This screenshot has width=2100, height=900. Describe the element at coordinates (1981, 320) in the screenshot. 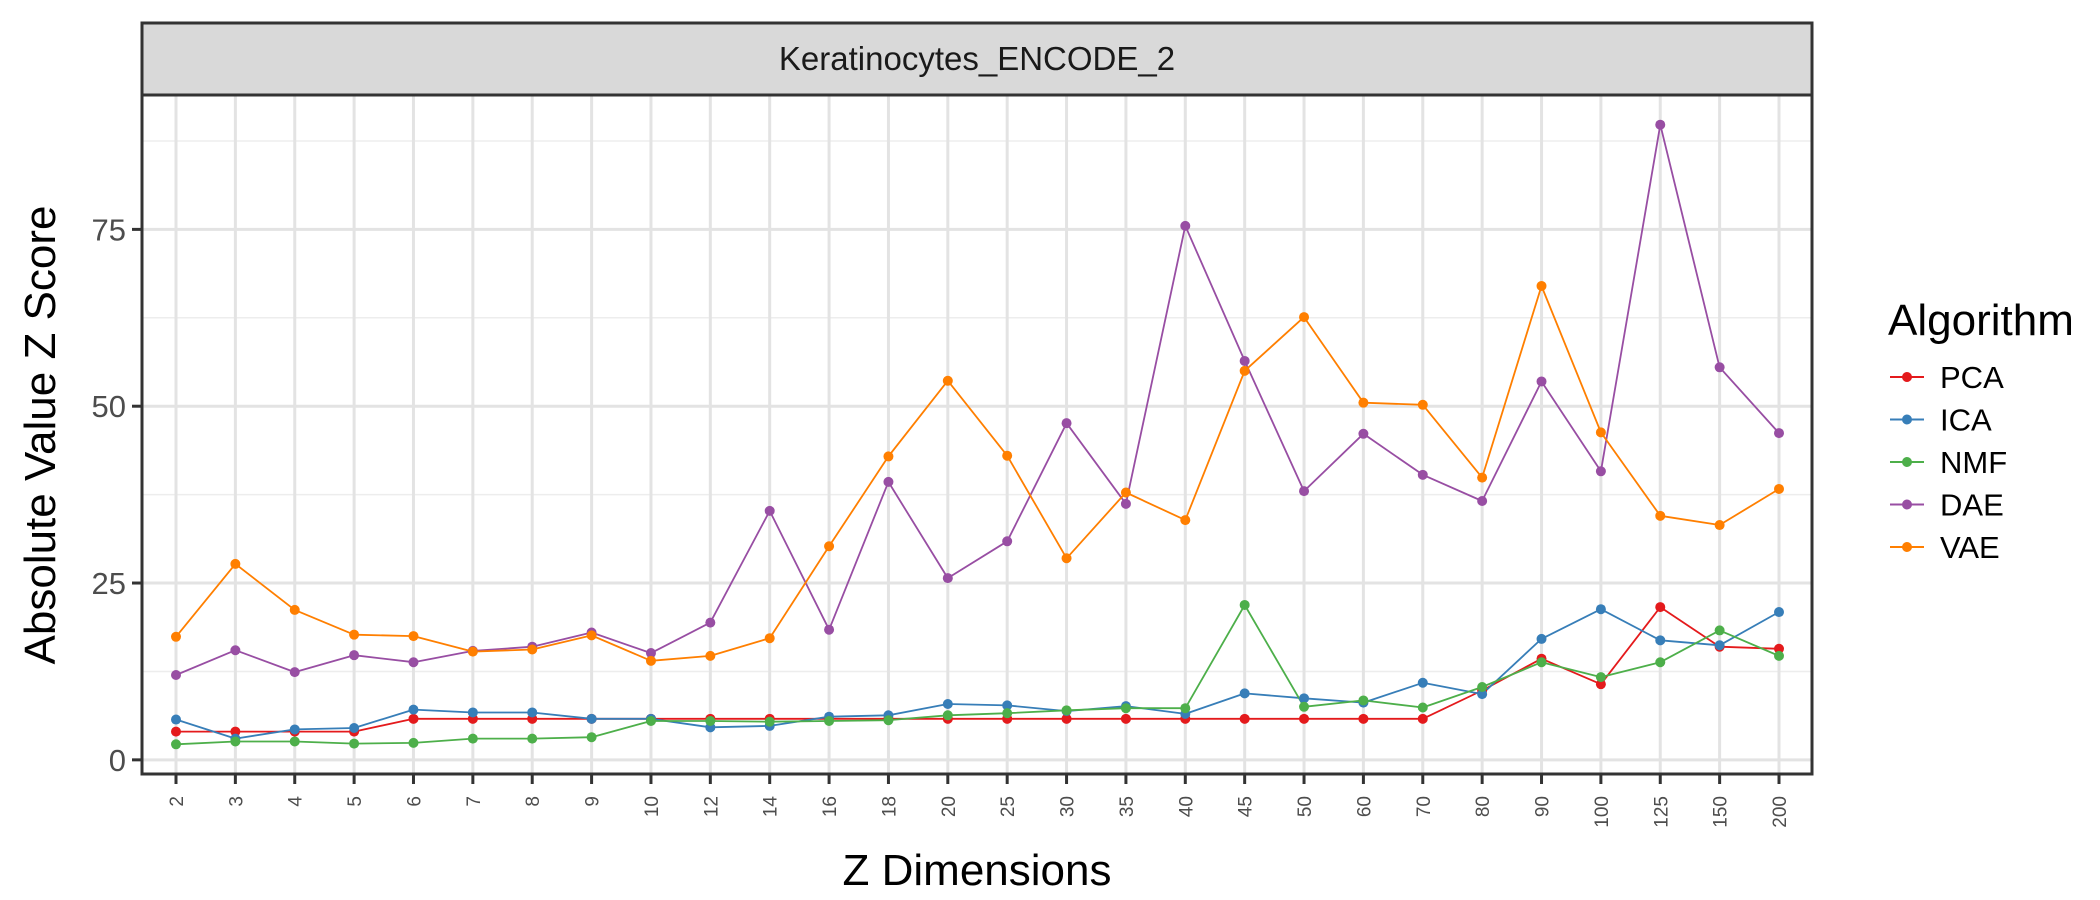

I see `legend-title: Algorithm` at that location.